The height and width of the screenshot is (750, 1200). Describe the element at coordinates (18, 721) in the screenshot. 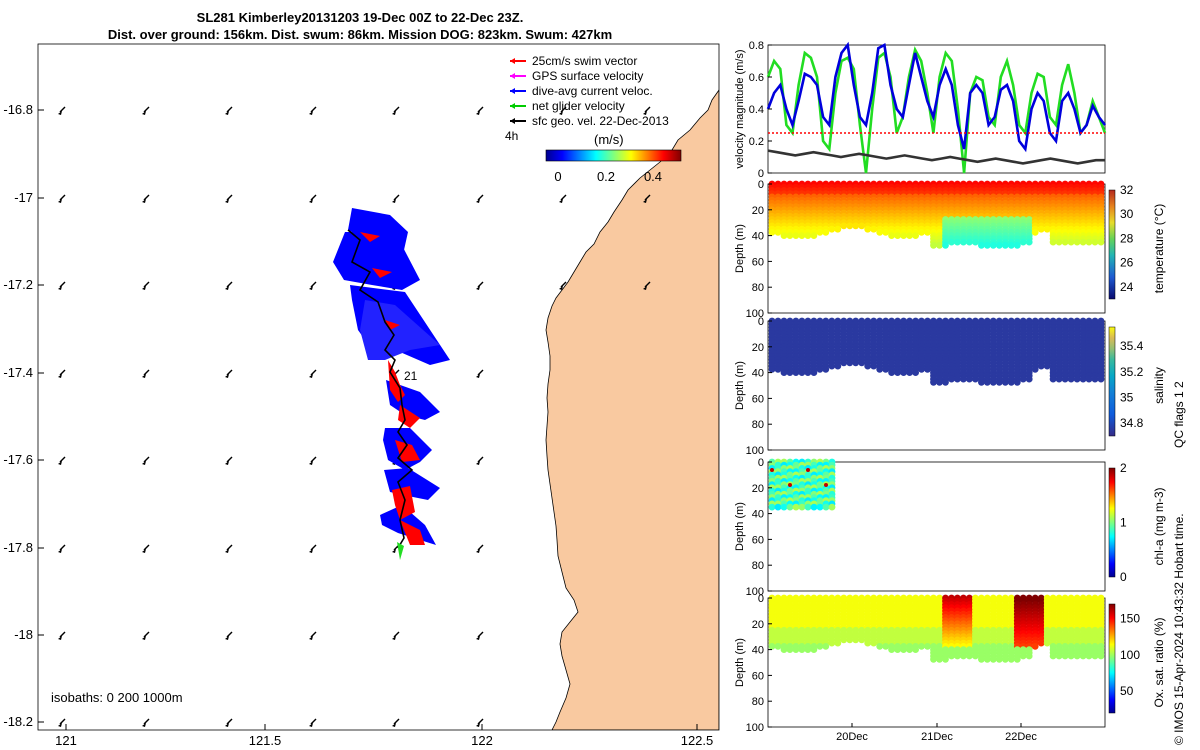

I see `lat-tick-label: -18.2` at that location.